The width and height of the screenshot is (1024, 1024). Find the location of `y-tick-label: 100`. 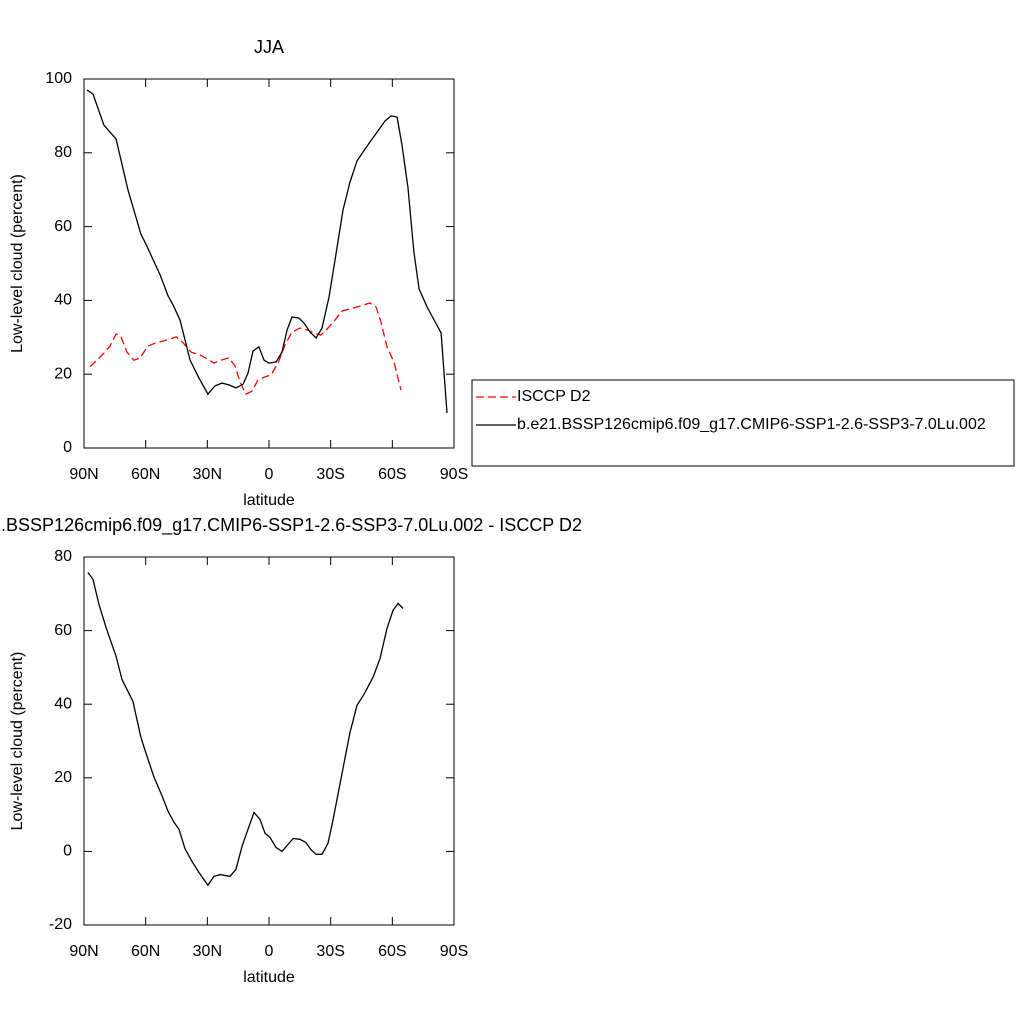

y-tick-label: 100 is located at coordinates (58, 78).